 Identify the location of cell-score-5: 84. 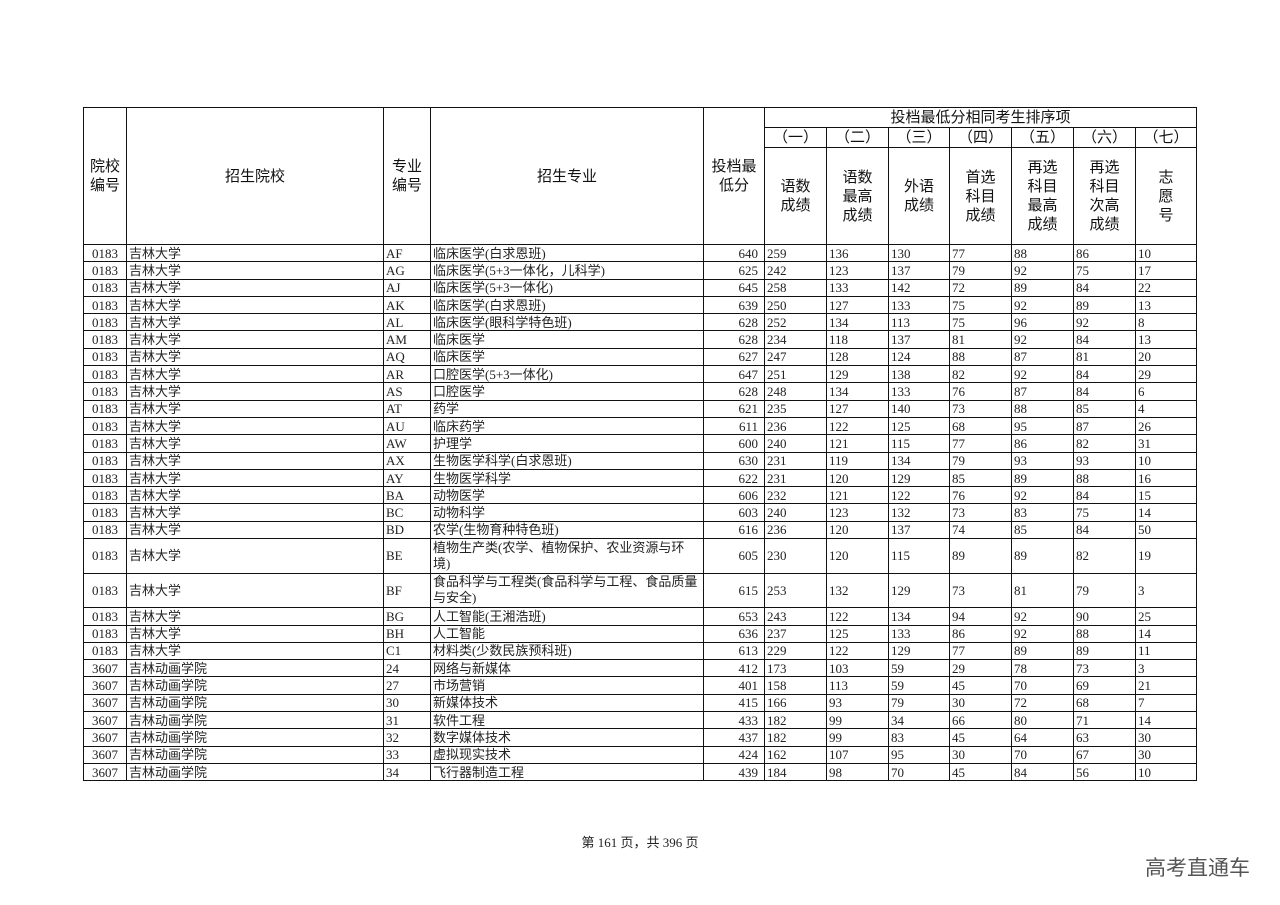
(1042, 772).